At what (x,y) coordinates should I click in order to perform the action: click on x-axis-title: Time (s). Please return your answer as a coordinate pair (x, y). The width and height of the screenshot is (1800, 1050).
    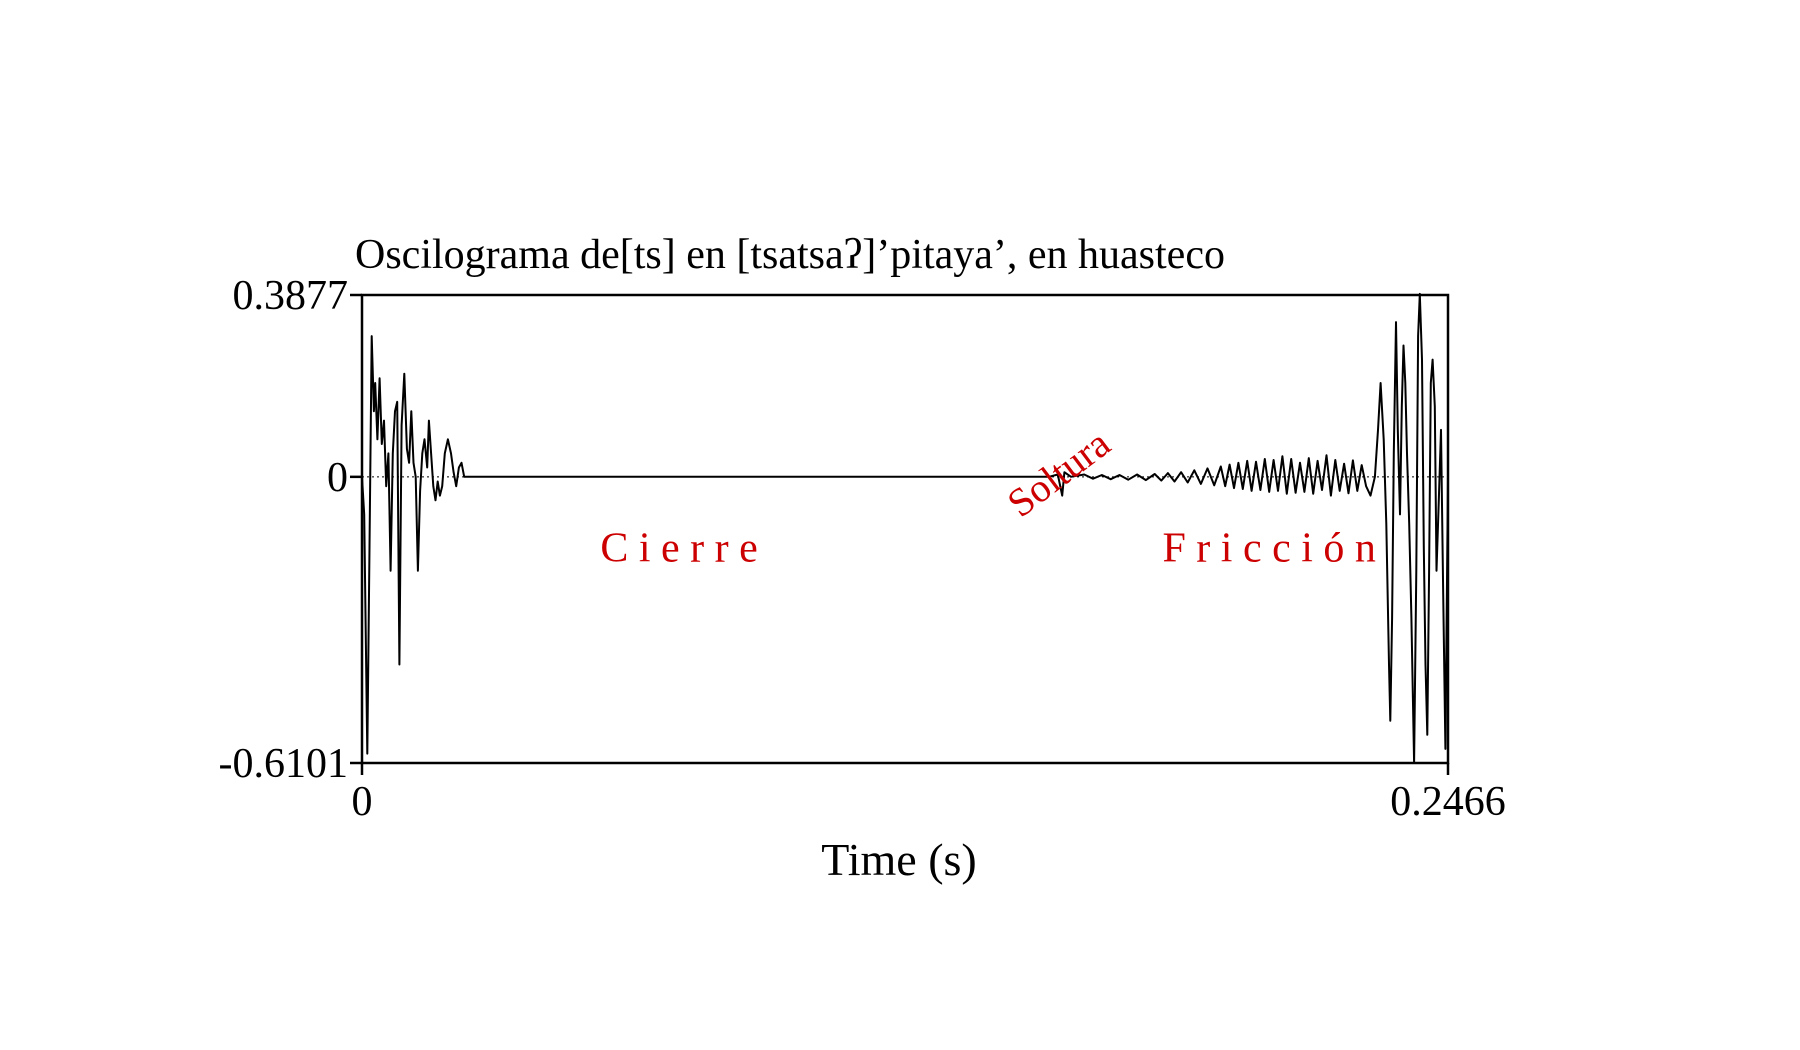
    Looking at the image, I should click on (899, 859).